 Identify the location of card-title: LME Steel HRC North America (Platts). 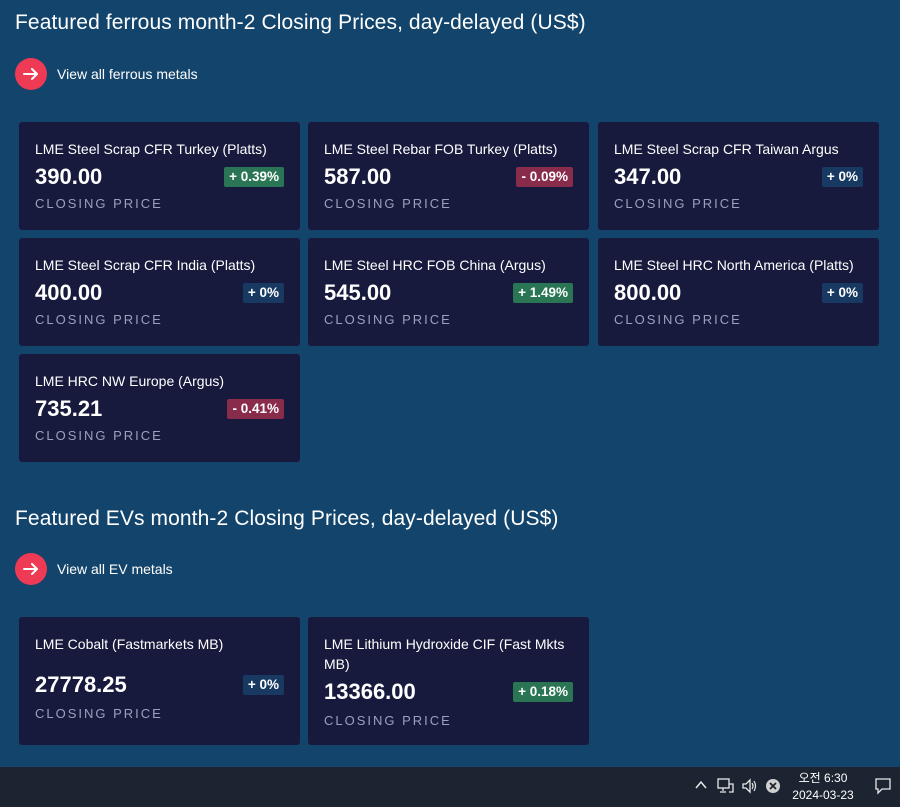
(734, 265).